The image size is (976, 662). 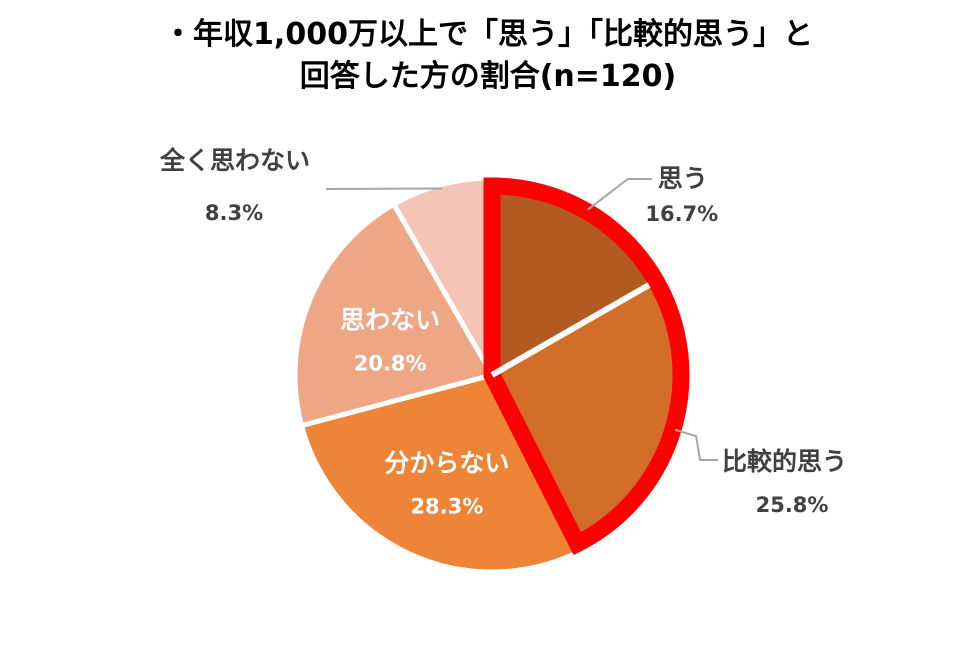 I want to click on slice-思う-leader-line, so click(x=620, y=194).